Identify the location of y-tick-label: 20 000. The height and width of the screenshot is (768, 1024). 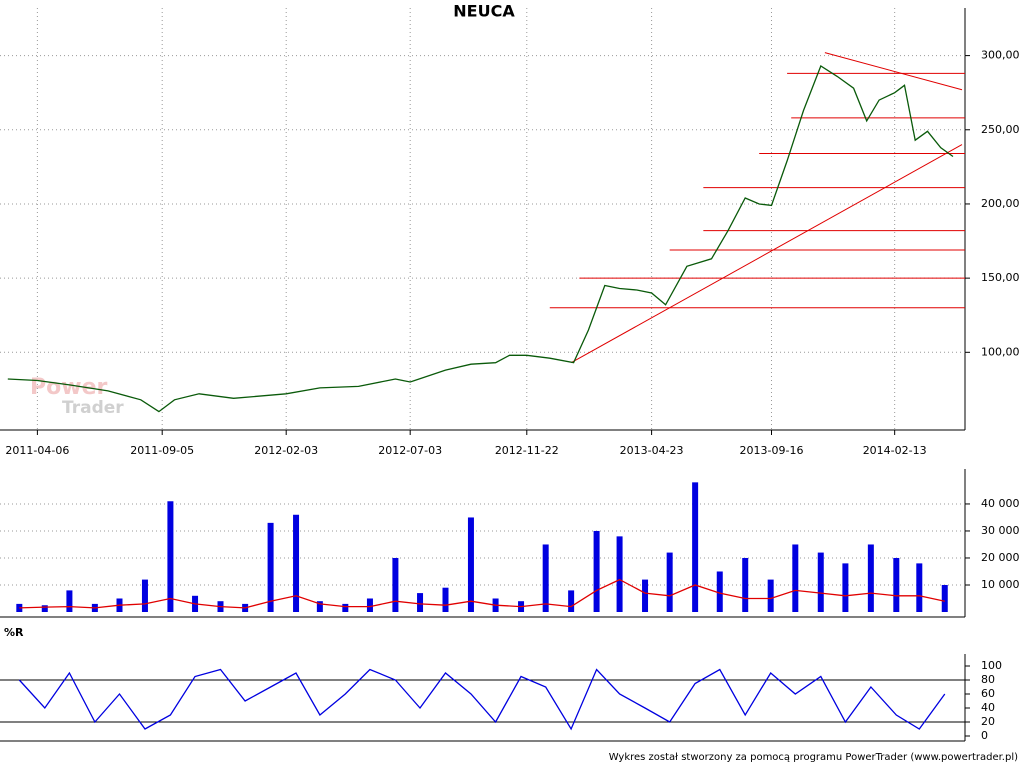
(1000, 557).